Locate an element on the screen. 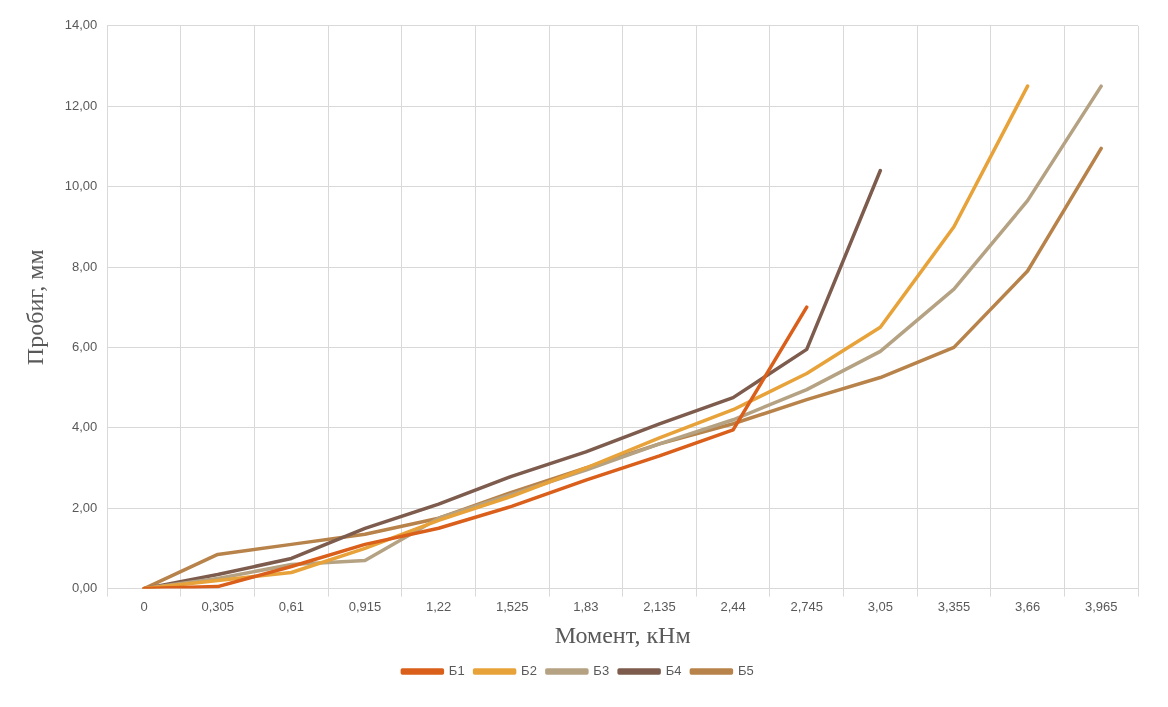 This screenshot has width=1168, height=707. legend-label: Б2 is located at coordinates (529, 671).